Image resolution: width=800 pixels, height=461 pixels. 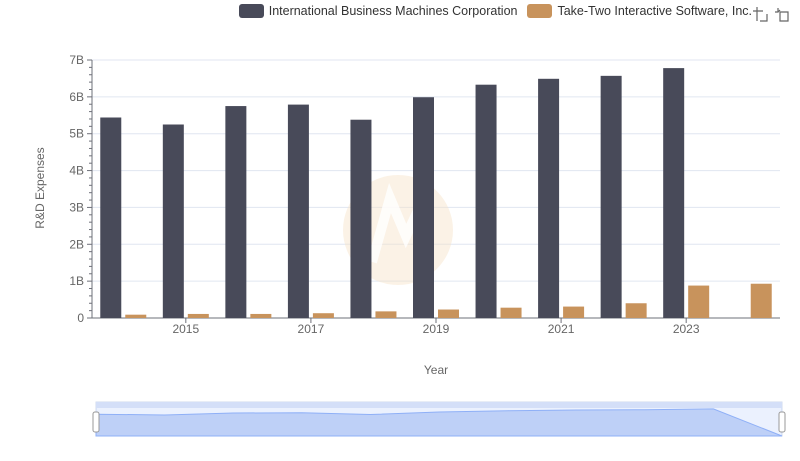 What do you see at coordinates (782, 14) in the screenshot?
I see `restore-icon` at bounding box center [782, 14].